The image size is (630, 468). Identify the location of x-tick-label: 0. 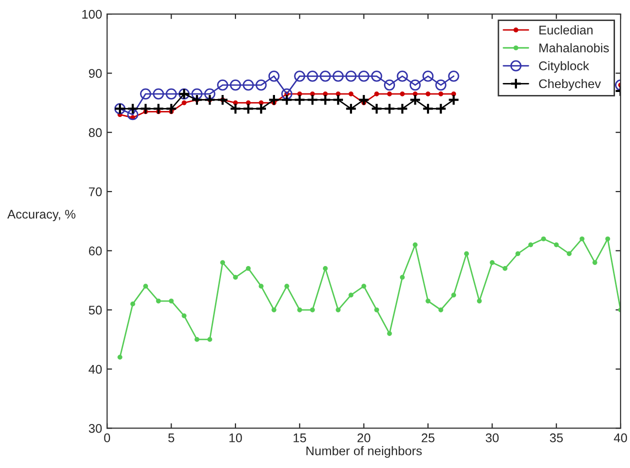
(107, 437).